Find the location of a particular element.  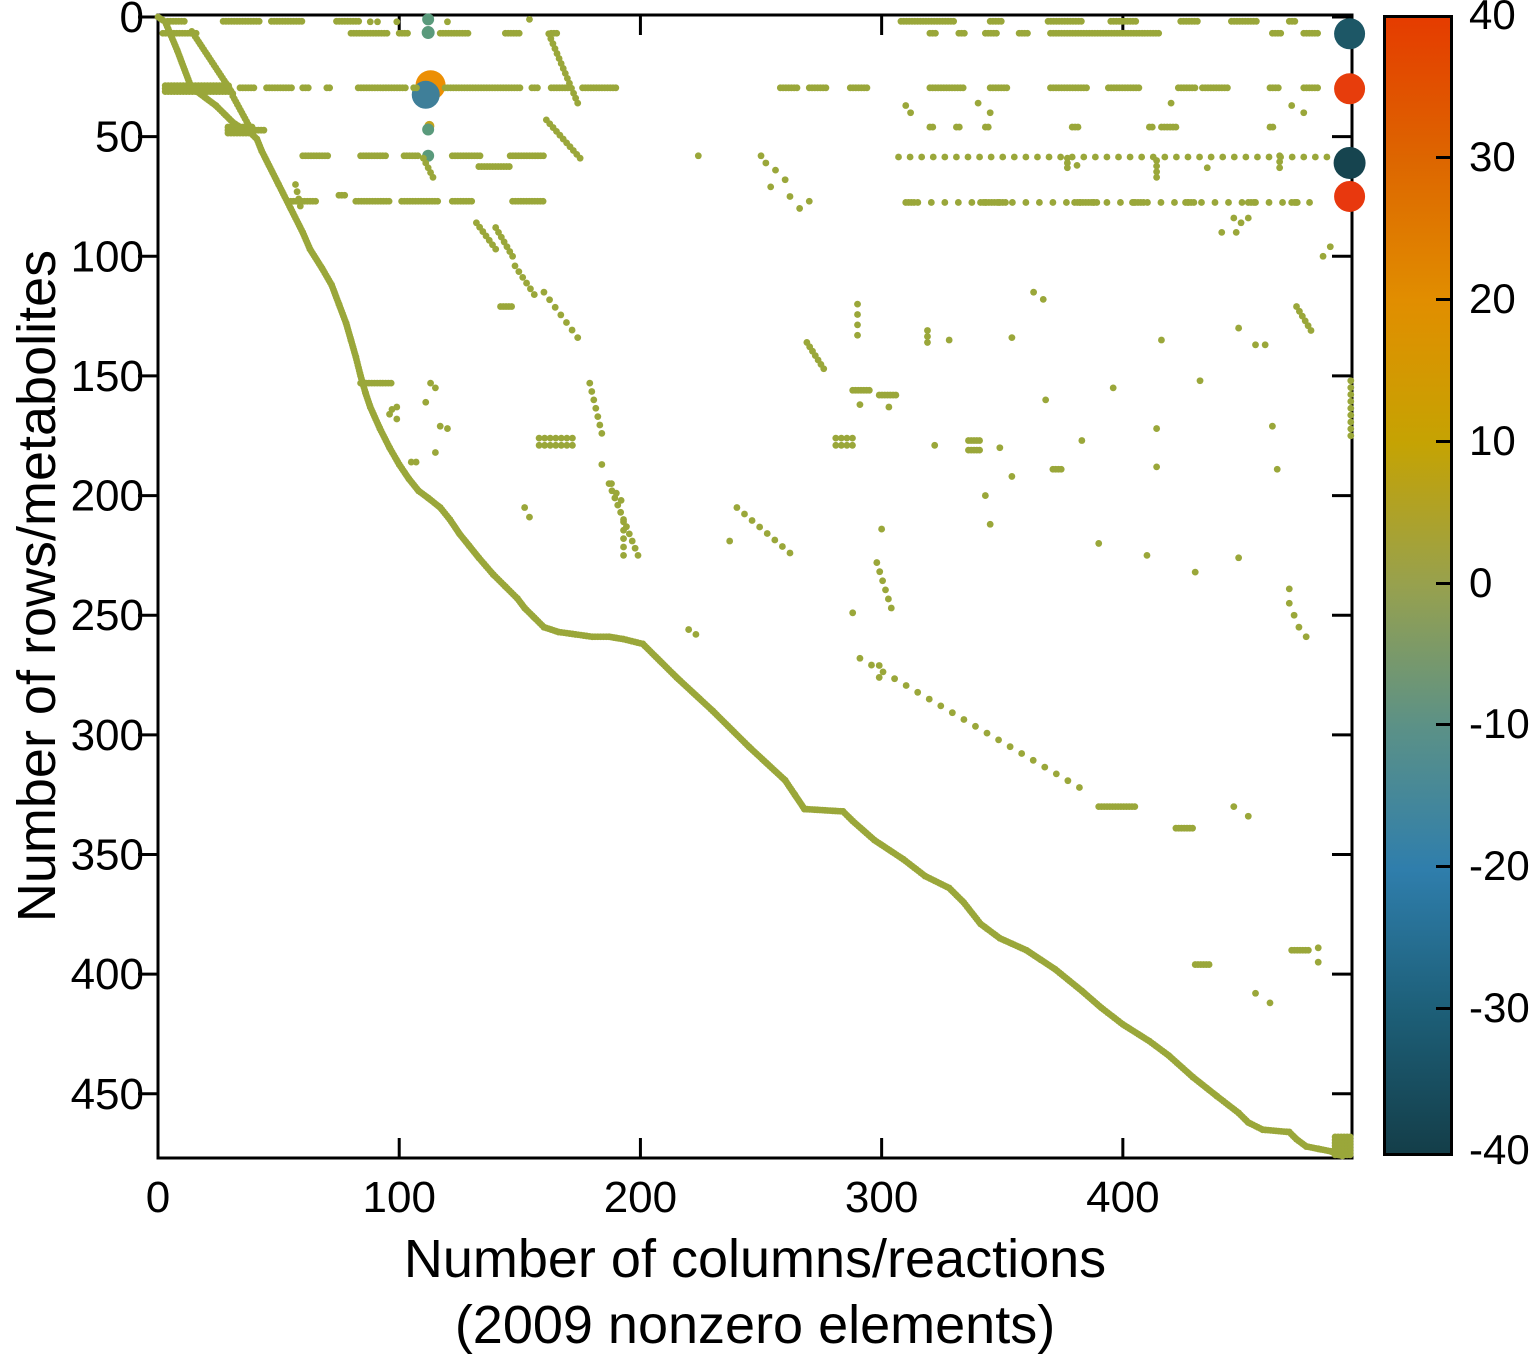

colorbar-tick-label: 10 is located at coordinates (1492, 440).